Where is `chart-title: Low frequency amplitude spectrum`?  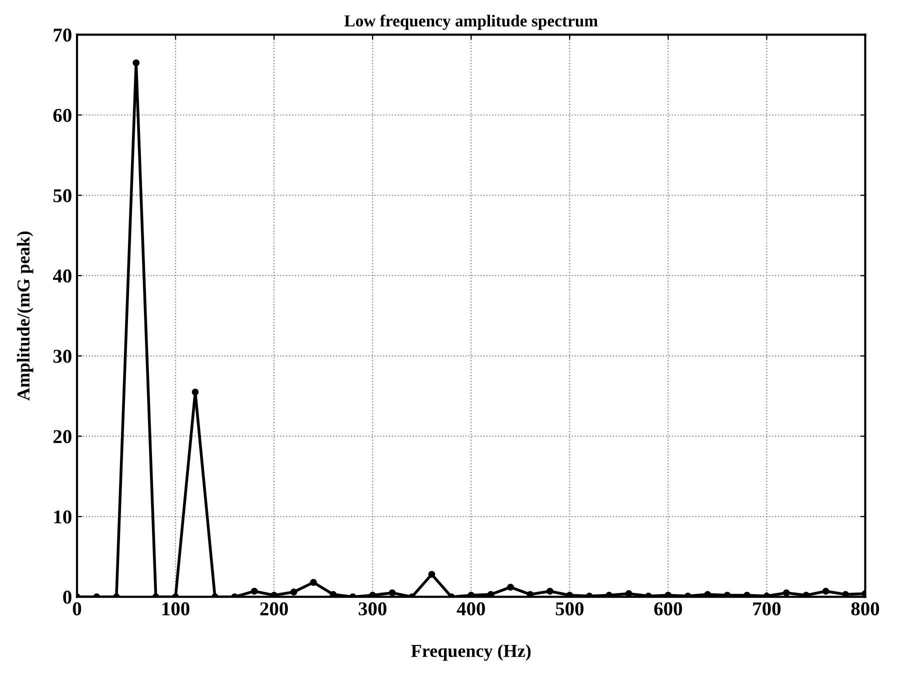 chart-title: Low frequency amplitude spectrum is located at coordinates (471, 22).